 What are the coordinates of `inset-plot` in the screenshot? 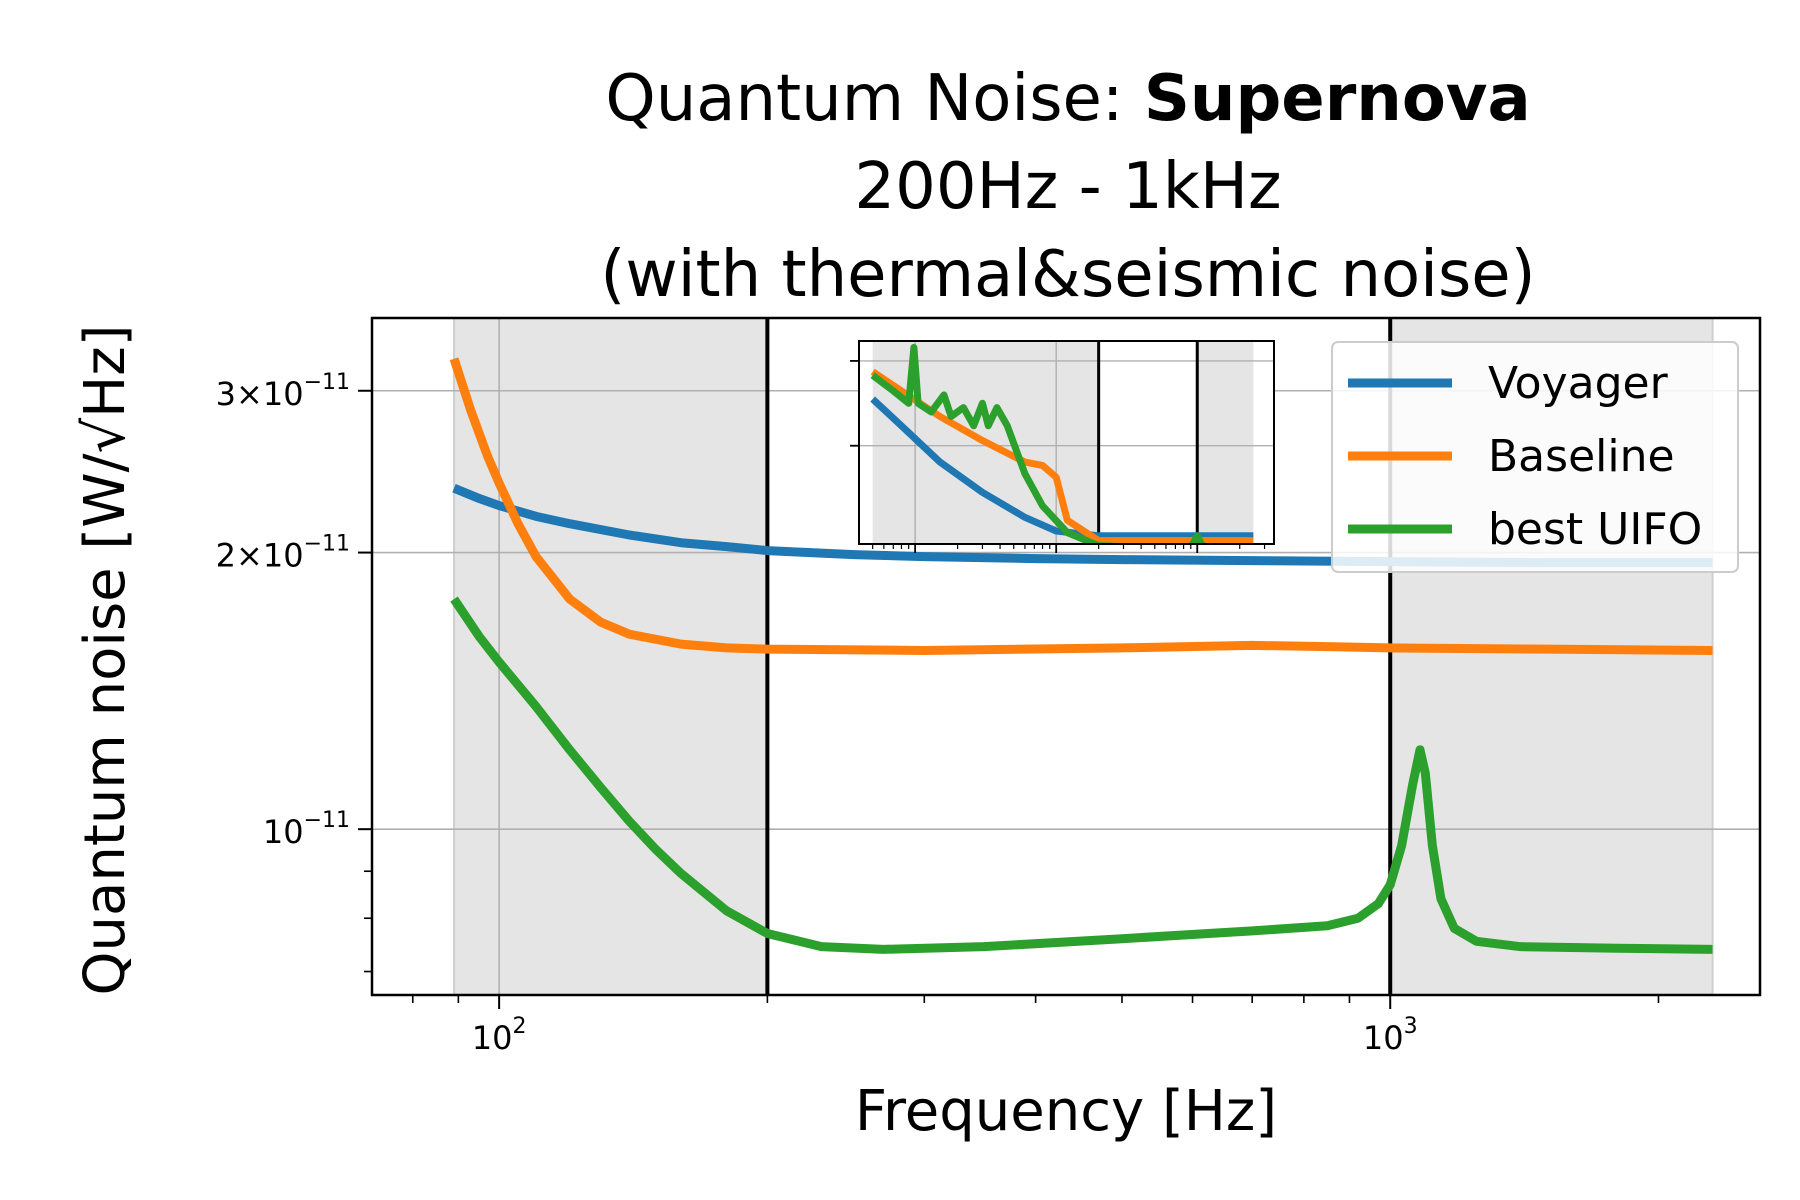 It's located at (1062, 446).